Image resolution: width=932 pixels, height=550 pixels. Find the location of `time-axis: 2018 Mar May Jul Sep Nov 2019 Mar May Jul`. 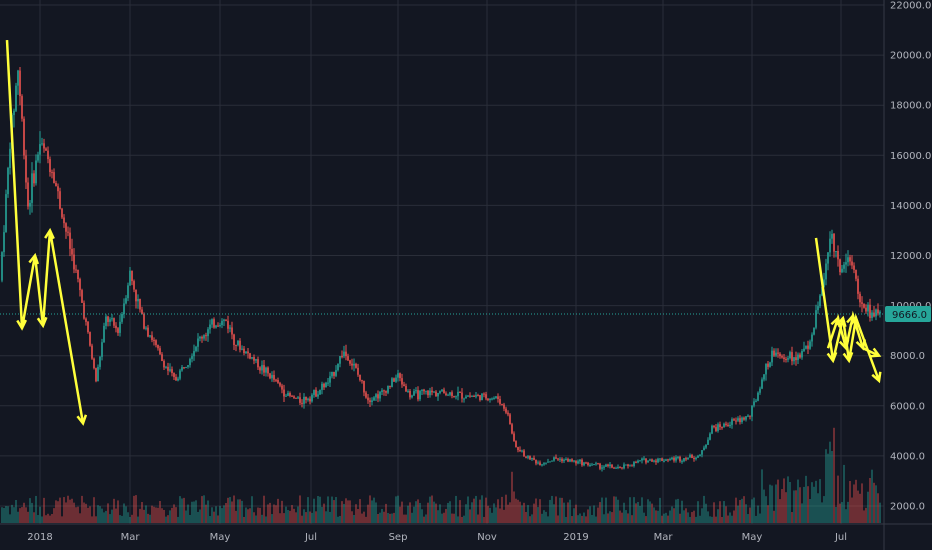

time-axis: 2018 Mar May Jul Sep Nov 2019 Mar May Jul is located at coordinates (466, 533).